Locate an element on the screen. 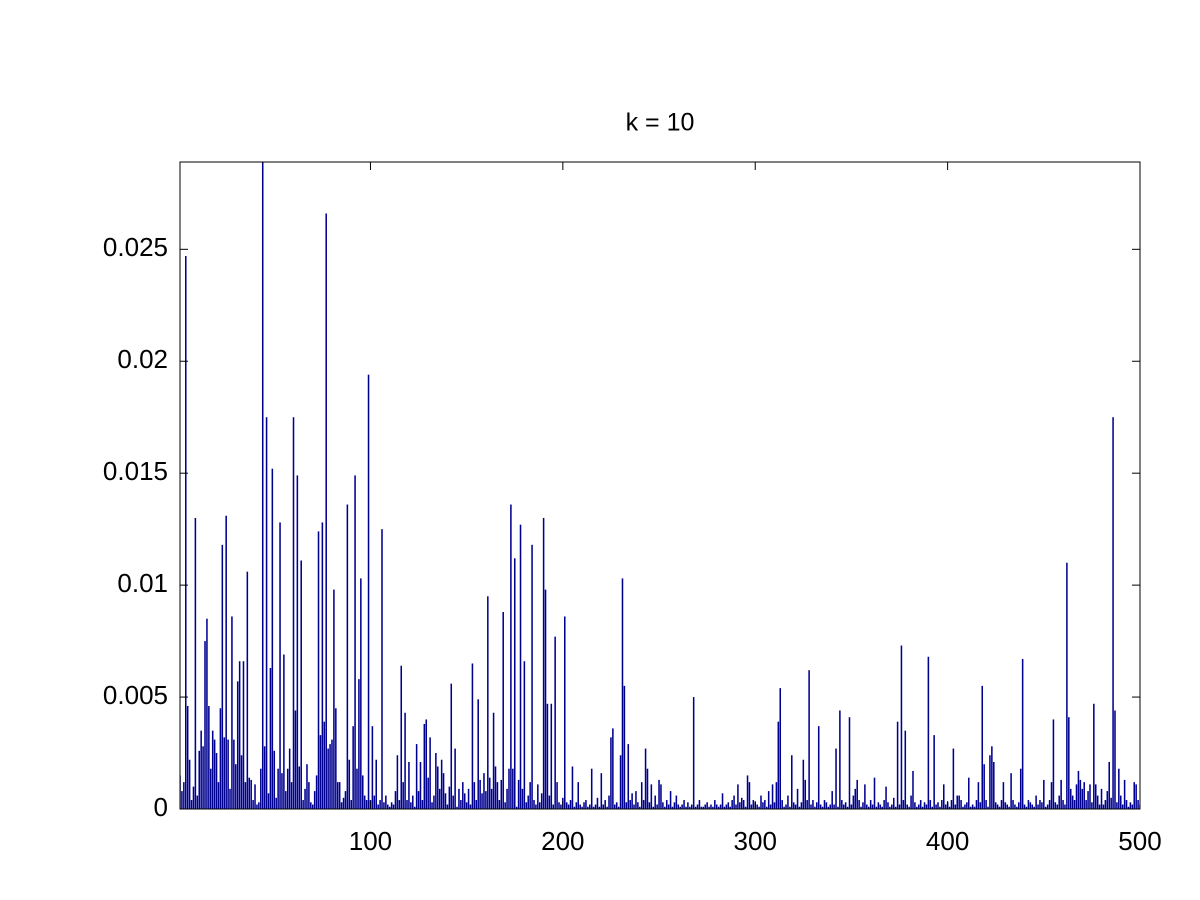  x-tick-label: 200 is located at coordinates (562, 841).